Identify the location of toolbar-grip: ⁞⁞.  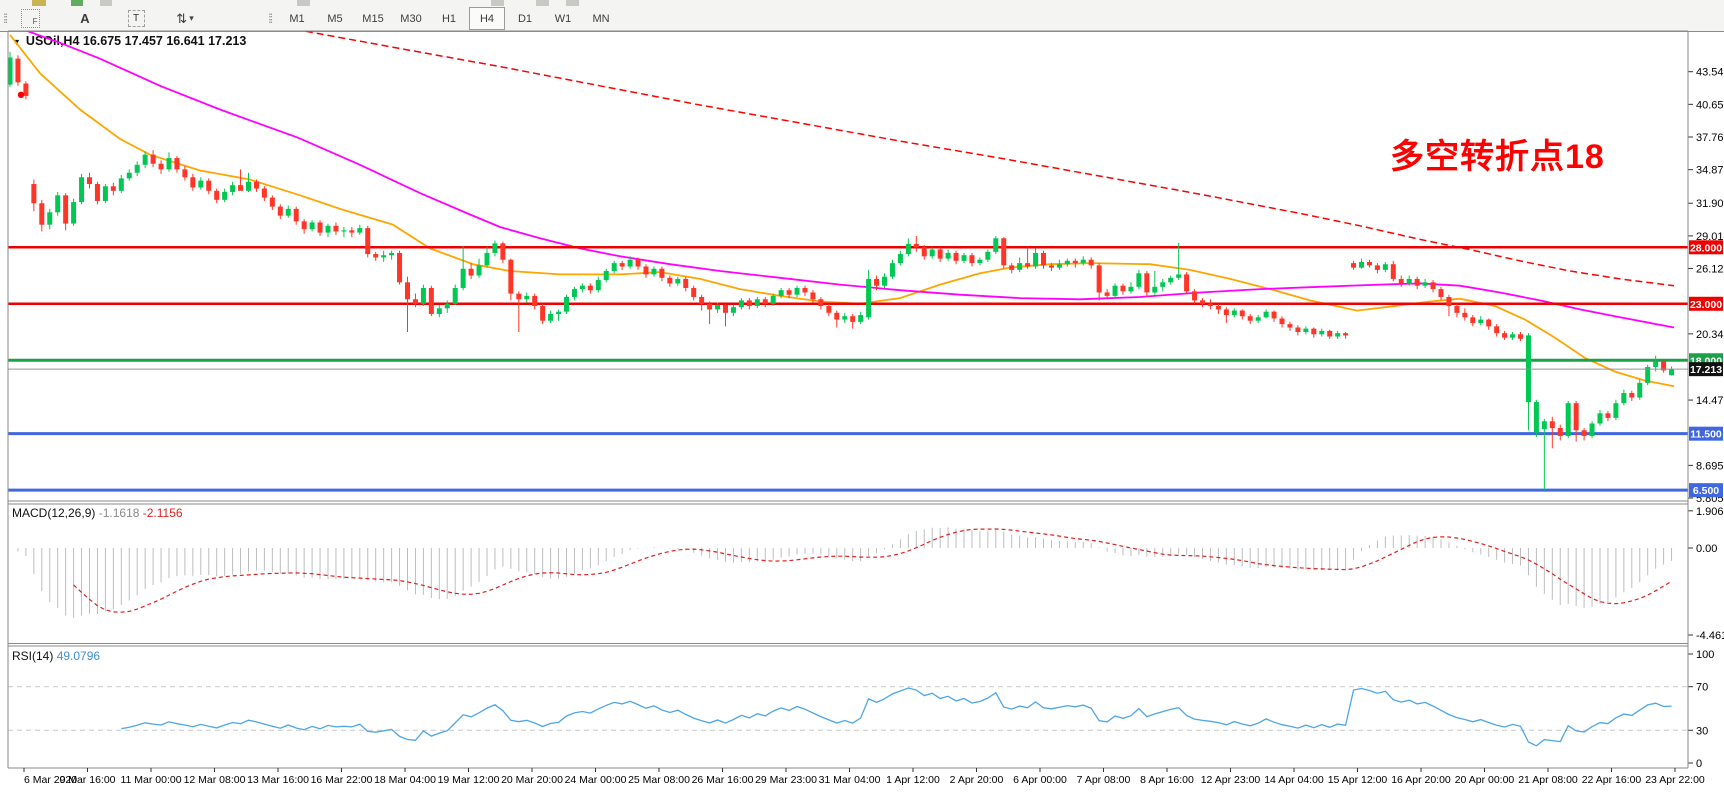
(5, 18).